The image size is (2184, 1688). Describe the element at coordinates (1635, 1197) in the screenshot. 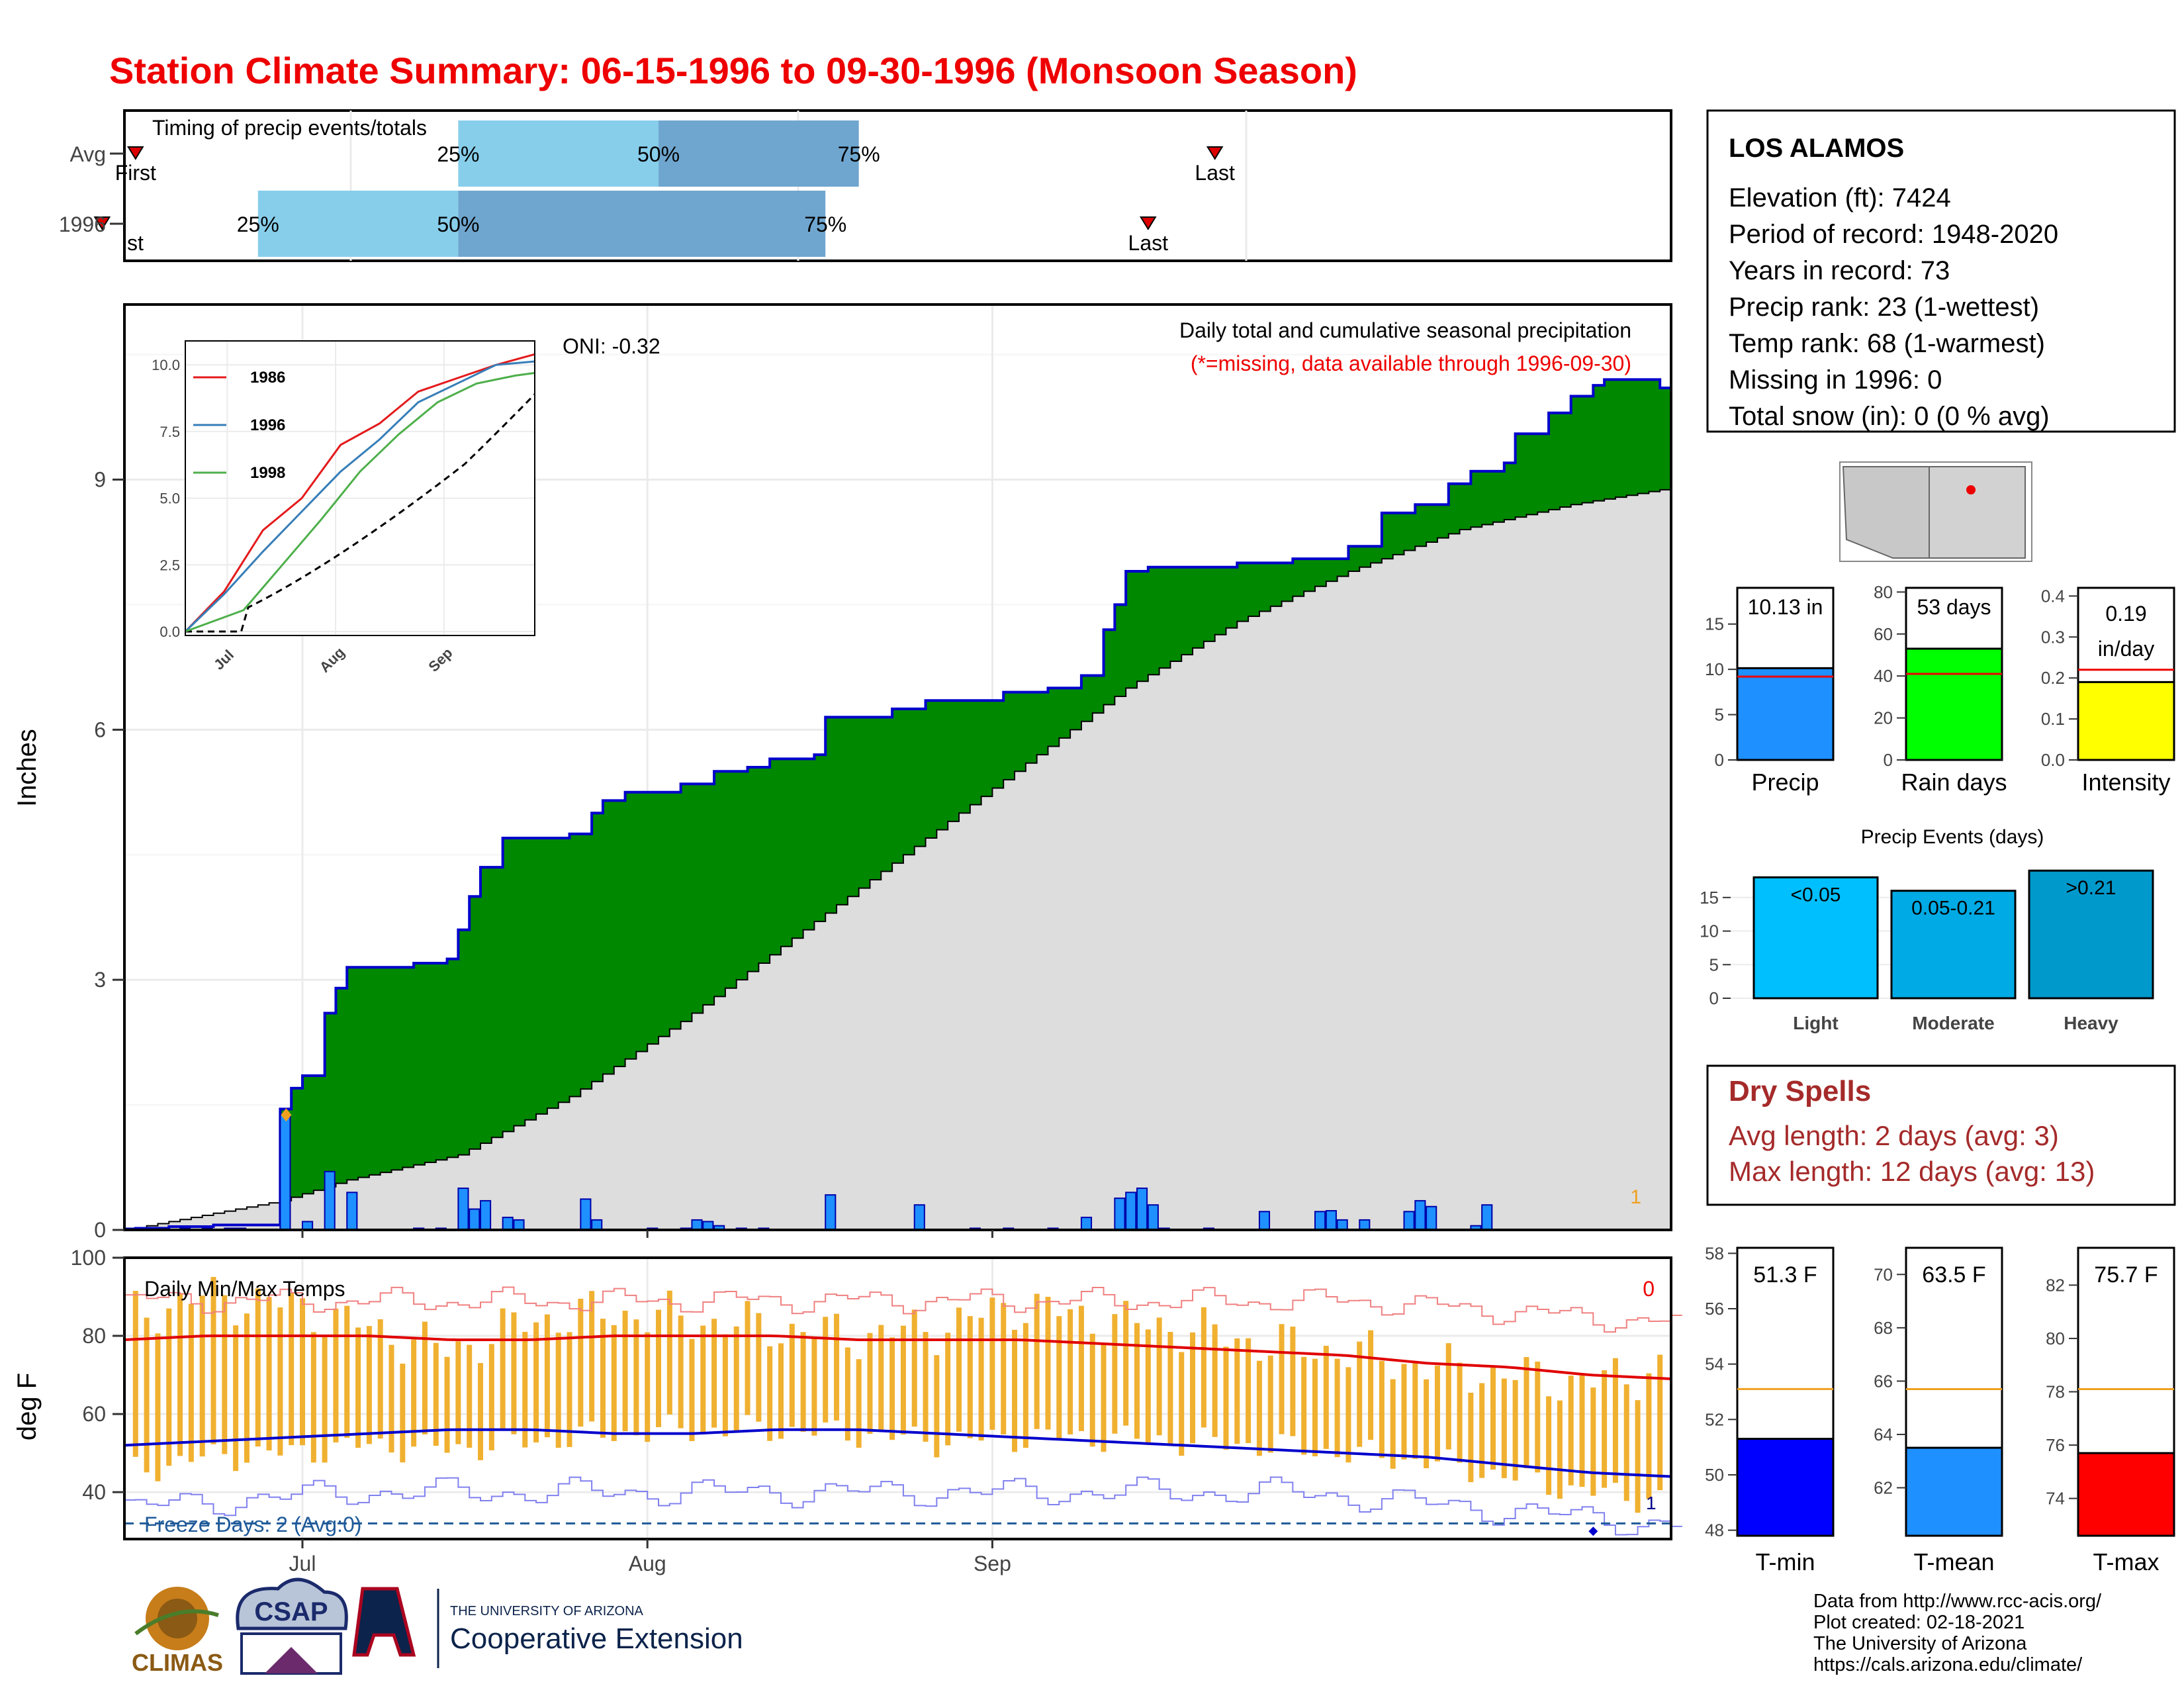

I see `precip-missing-count: 1` at that location.